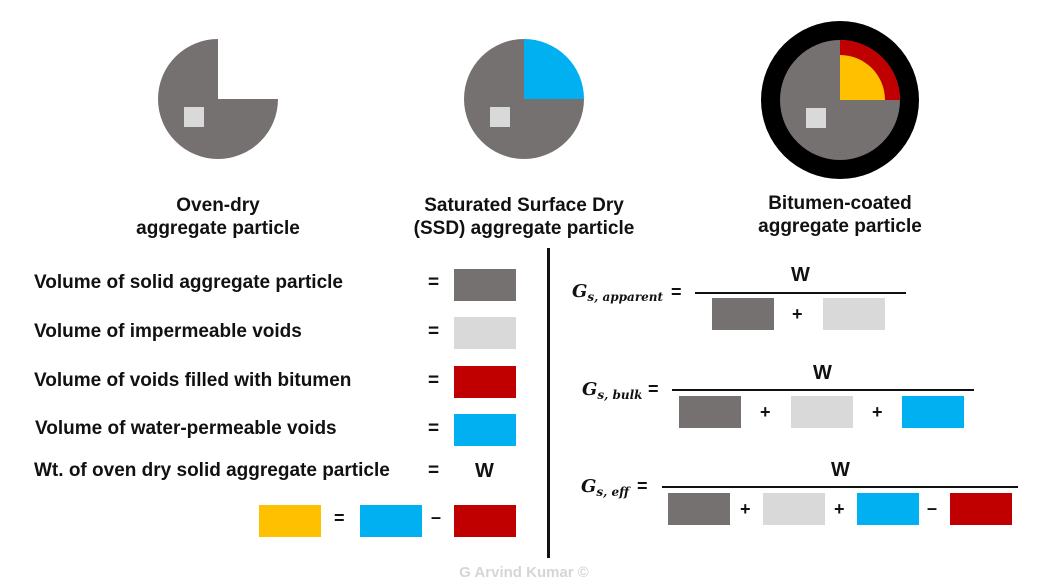 The height and width of the screenshot is (588, 1048). I want to click on legend-label-impermeable: Volume of impermeable voids, so click(168, 331).